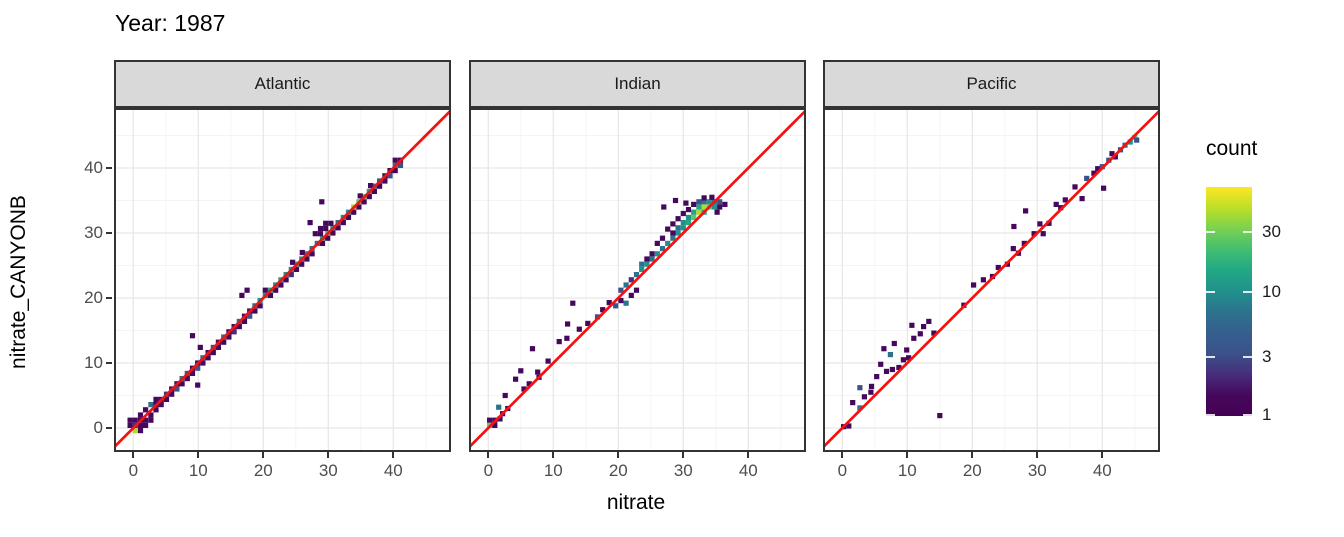  What do you see at coordinates (198, 470) in the screenshot?
I see `x-tick-label: 10` at bounding box center [198, 470].